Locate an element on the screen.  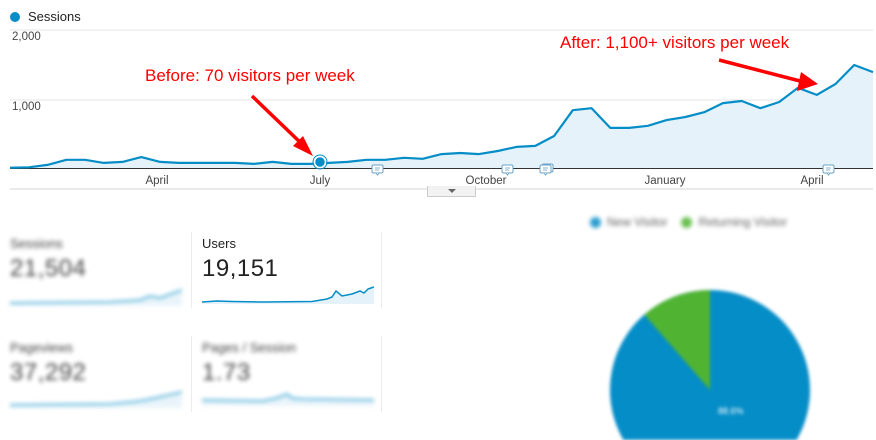
metric-value: 21,504 is located at coordinates (48, 268).